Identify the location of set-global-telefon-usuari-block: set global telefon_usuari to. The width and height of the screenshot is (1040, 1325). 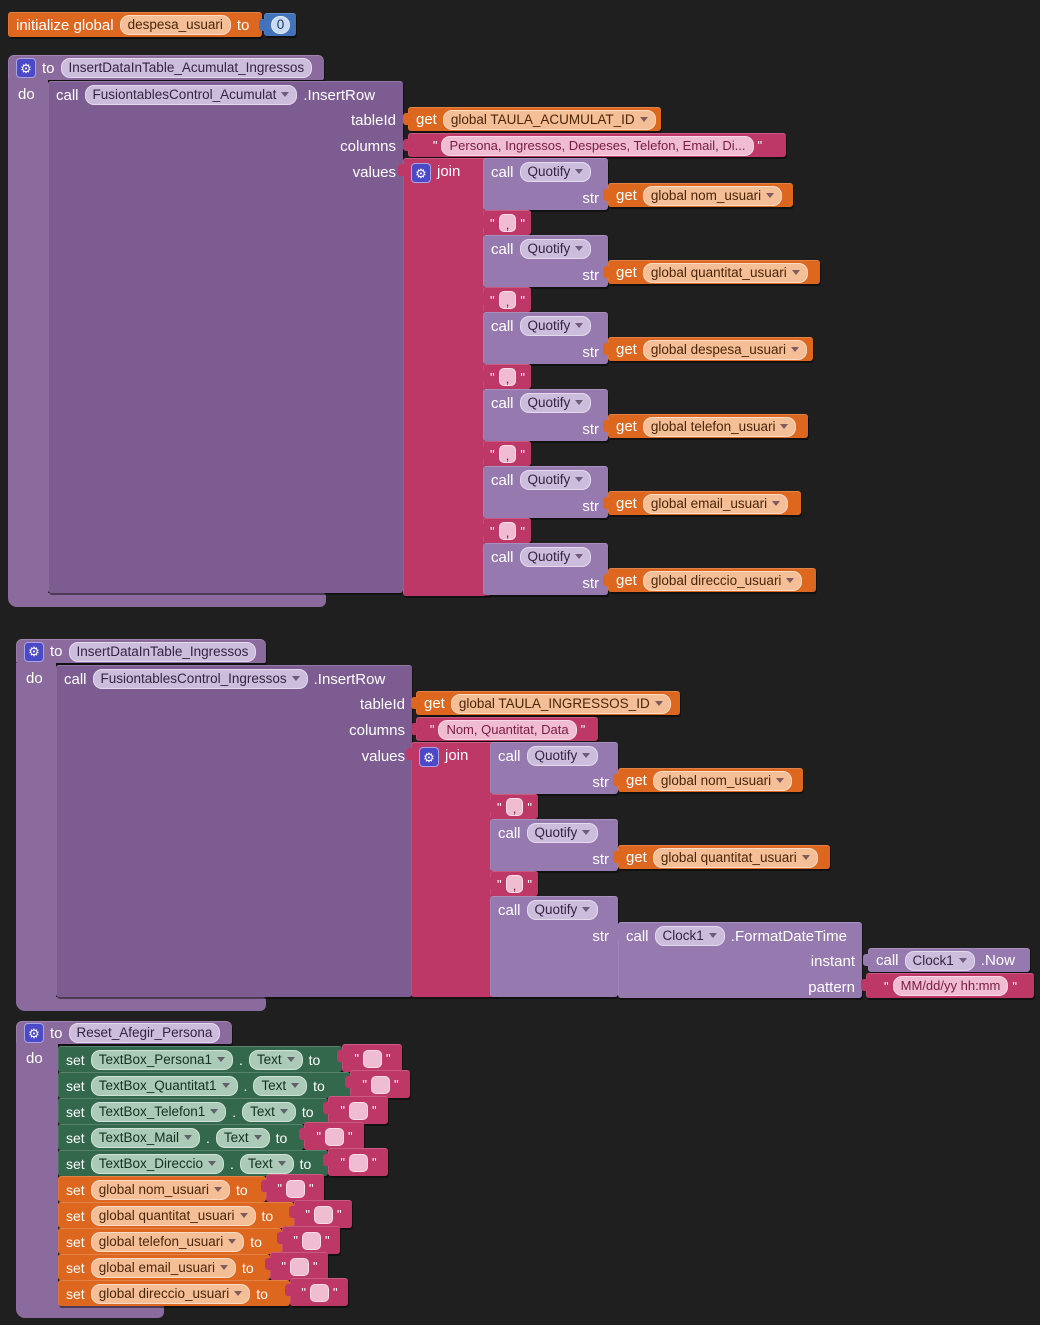
(170, 1241).